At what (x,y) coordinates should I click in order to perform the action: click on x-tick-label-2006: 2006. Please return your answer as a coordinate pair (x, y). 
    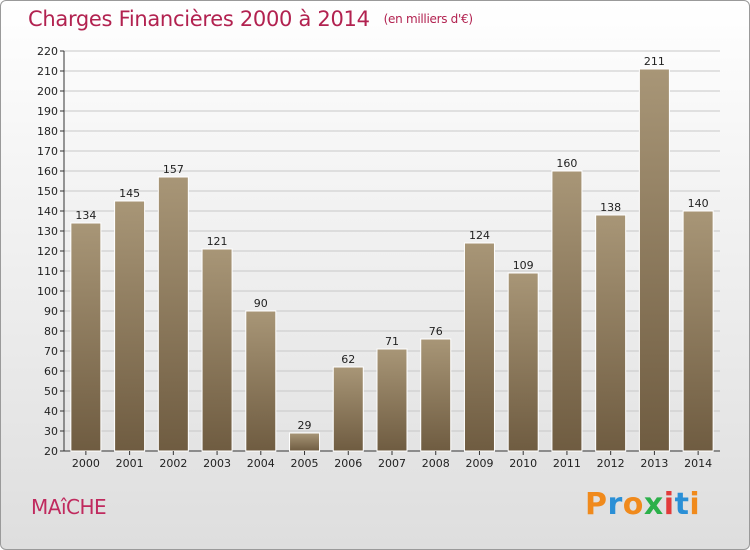
    Looking at the image, I should click on (348, 463).